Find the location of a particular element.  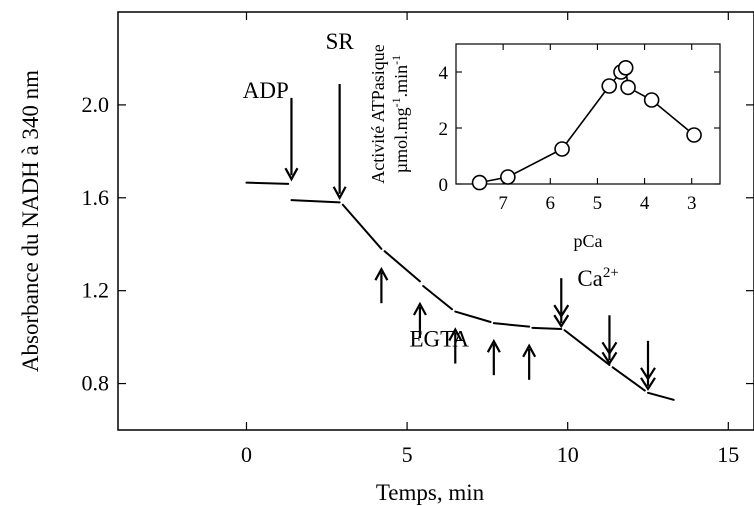

inset-y-axis-label-line2: µmol.mg-1.min-1 is located at coordinates (400, 114).